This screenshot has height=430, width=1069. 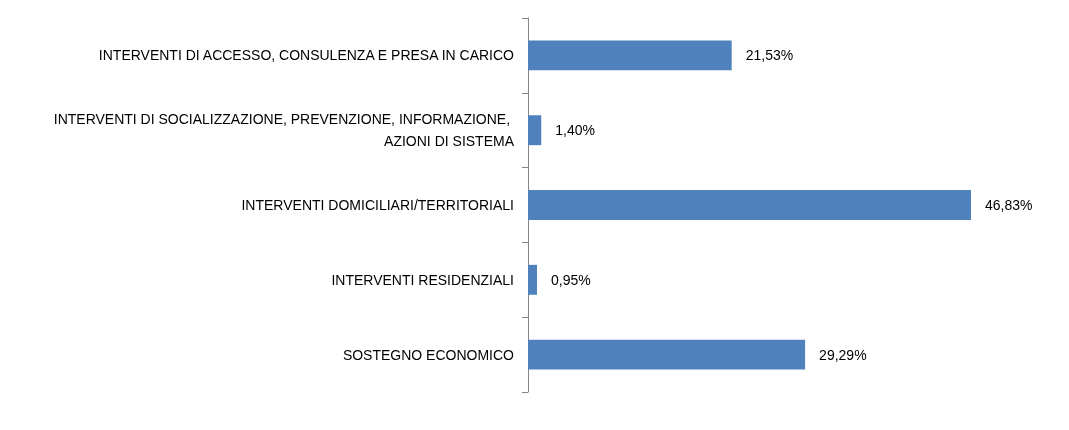 I want to click on y-tick-label: INTERVENTI DI ACCESSO, CONSULENZA E PRESA IN CARICO, so click(x=306, y=55).